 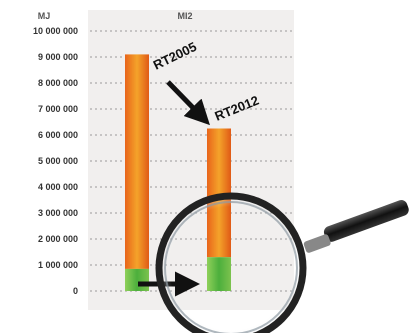 What do you see at coordinates (58, 213) in the screenshot?
I see `y-tick-label: 3 000 000` at bounding box center [58, 213].